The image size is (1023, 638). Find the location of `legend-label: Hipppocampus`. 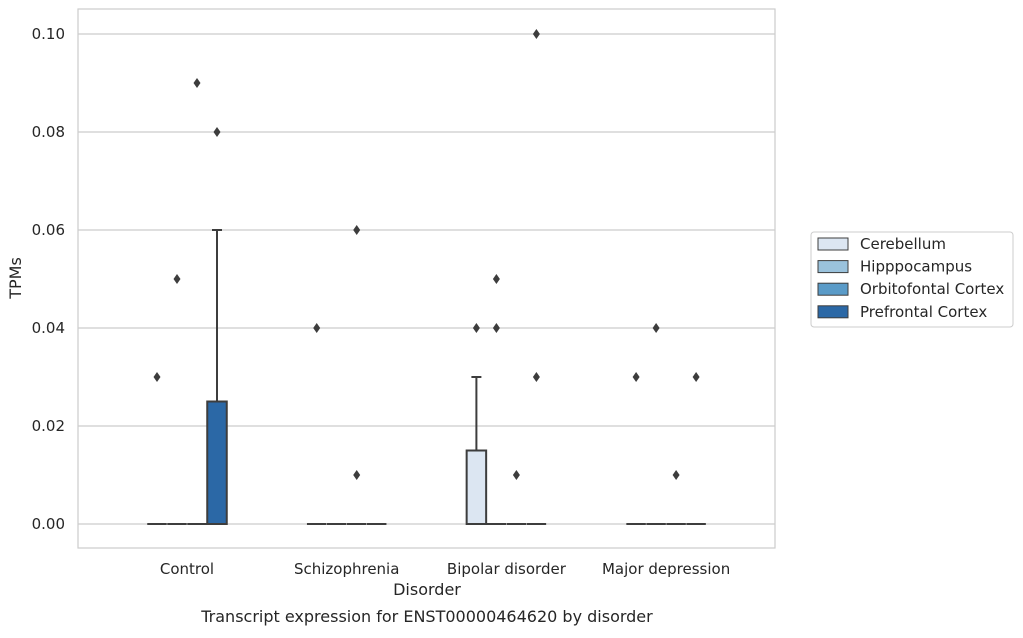

legend-label: Hipppocampus is located at coordinates (916, 267).